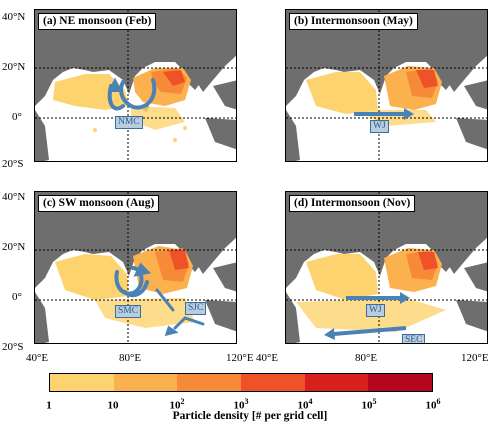 The height and width of the screenshot is (431, 500). I want to click on map-d-svg, so click(386, 267).